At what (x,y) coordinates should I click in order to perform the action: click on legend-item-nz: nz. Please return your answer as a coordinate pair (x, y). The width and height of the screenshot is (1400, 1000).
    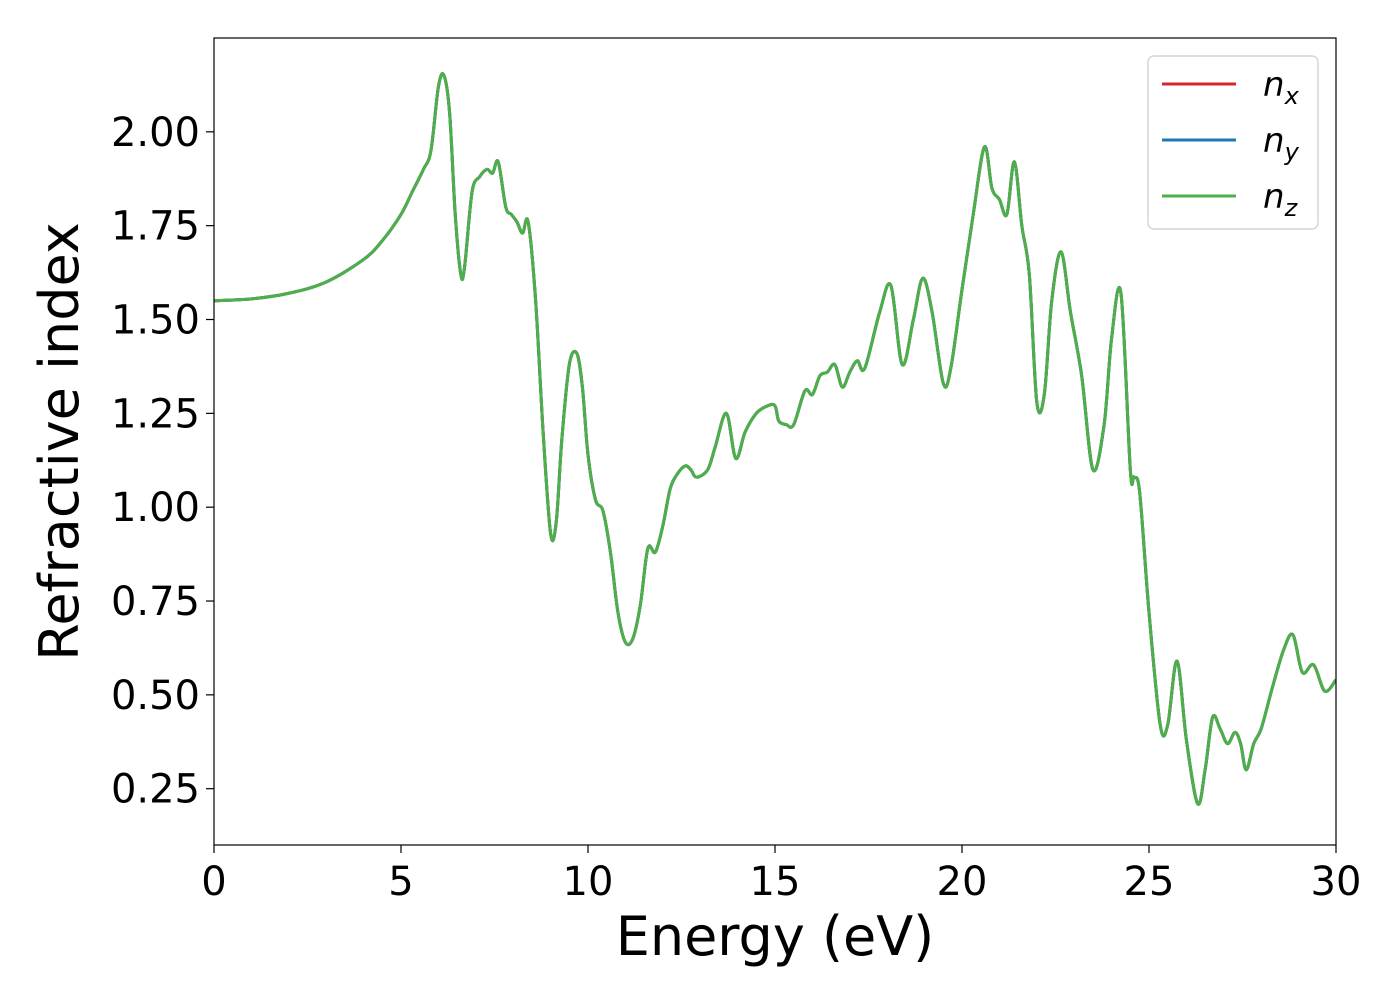
    Looking at the image, I should click on (1230, 199).